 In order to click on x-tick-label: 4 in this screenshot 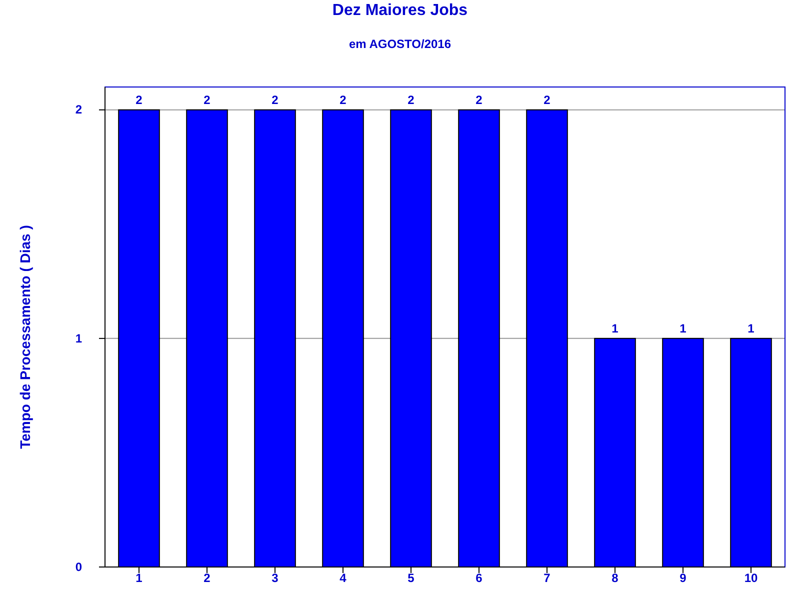, I will do `click(343, 578)`.